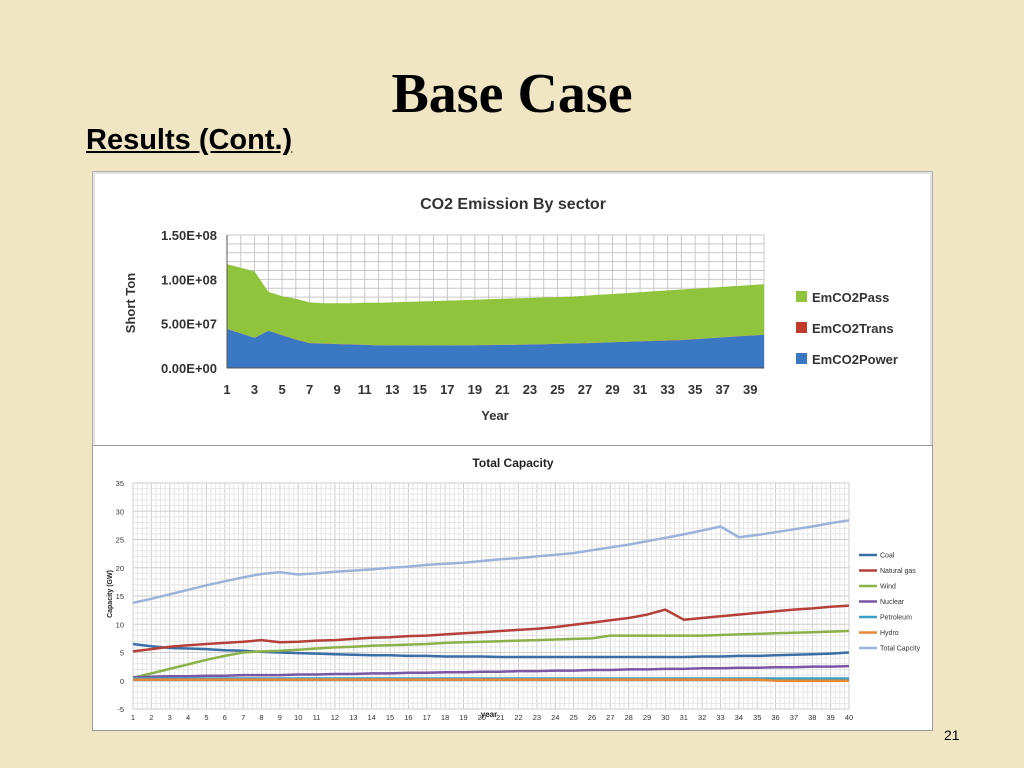 The image size is (1024, 768). Describe the element at coordinates (445, 717) in the screenshot. I see `x-tick-label: 18` at that location.